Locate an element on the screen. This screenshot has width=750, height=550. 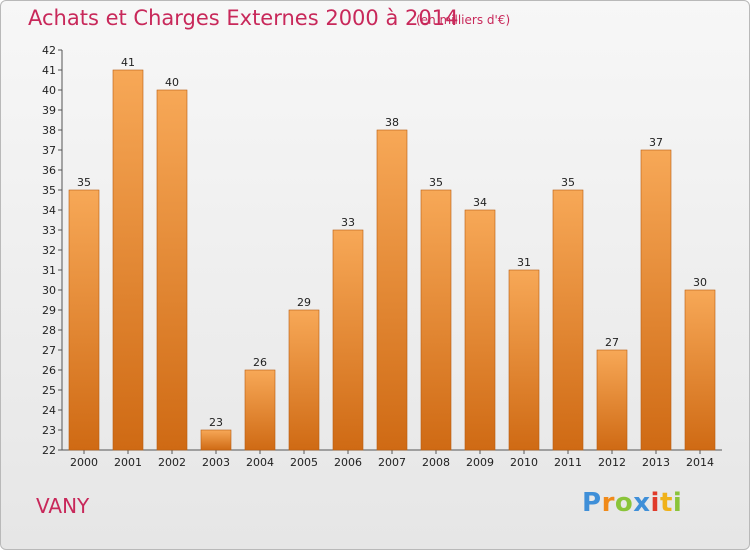
y-tick-label: 25 is located at coordinates (49, 390).